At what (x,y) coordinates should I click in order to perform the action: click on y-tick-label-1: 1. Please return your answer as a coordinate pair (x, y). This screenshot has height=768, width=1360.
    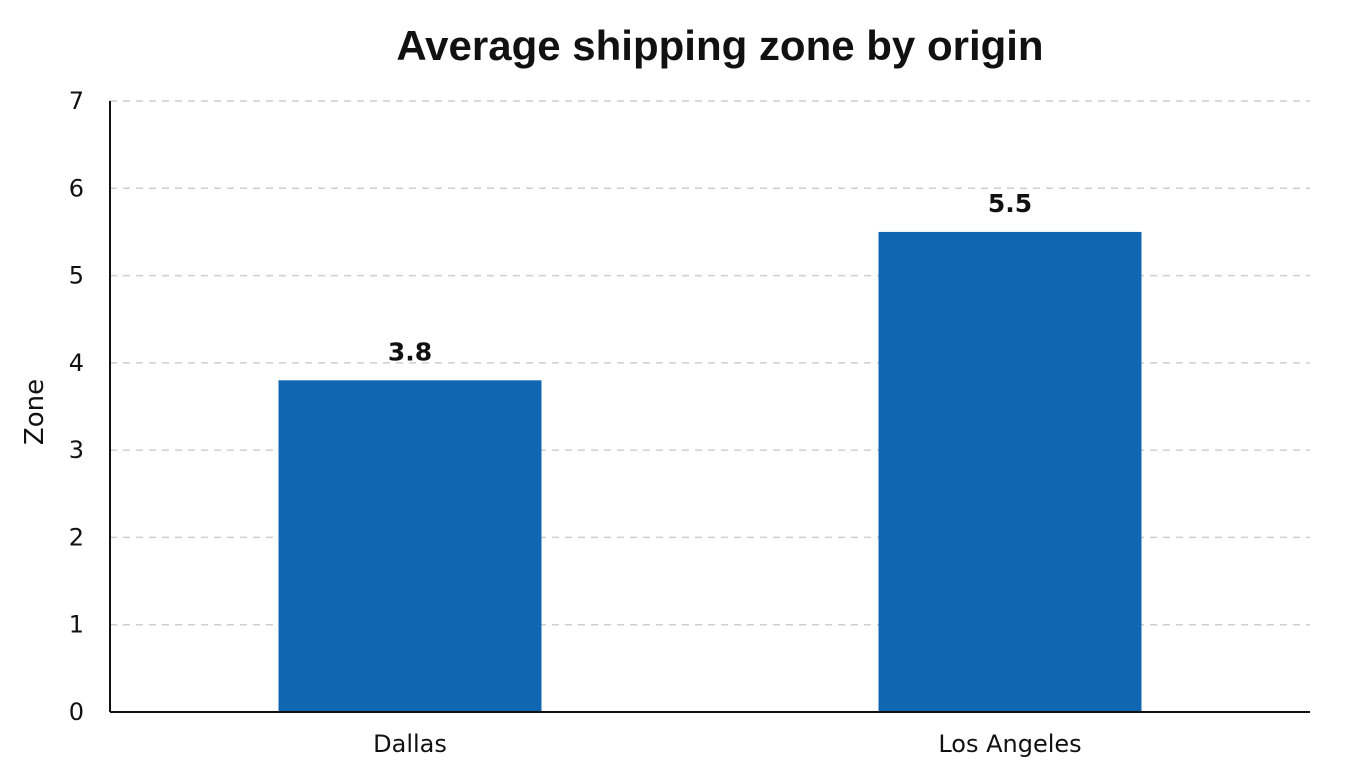
    Looking at the image, I should click on (76, 625).